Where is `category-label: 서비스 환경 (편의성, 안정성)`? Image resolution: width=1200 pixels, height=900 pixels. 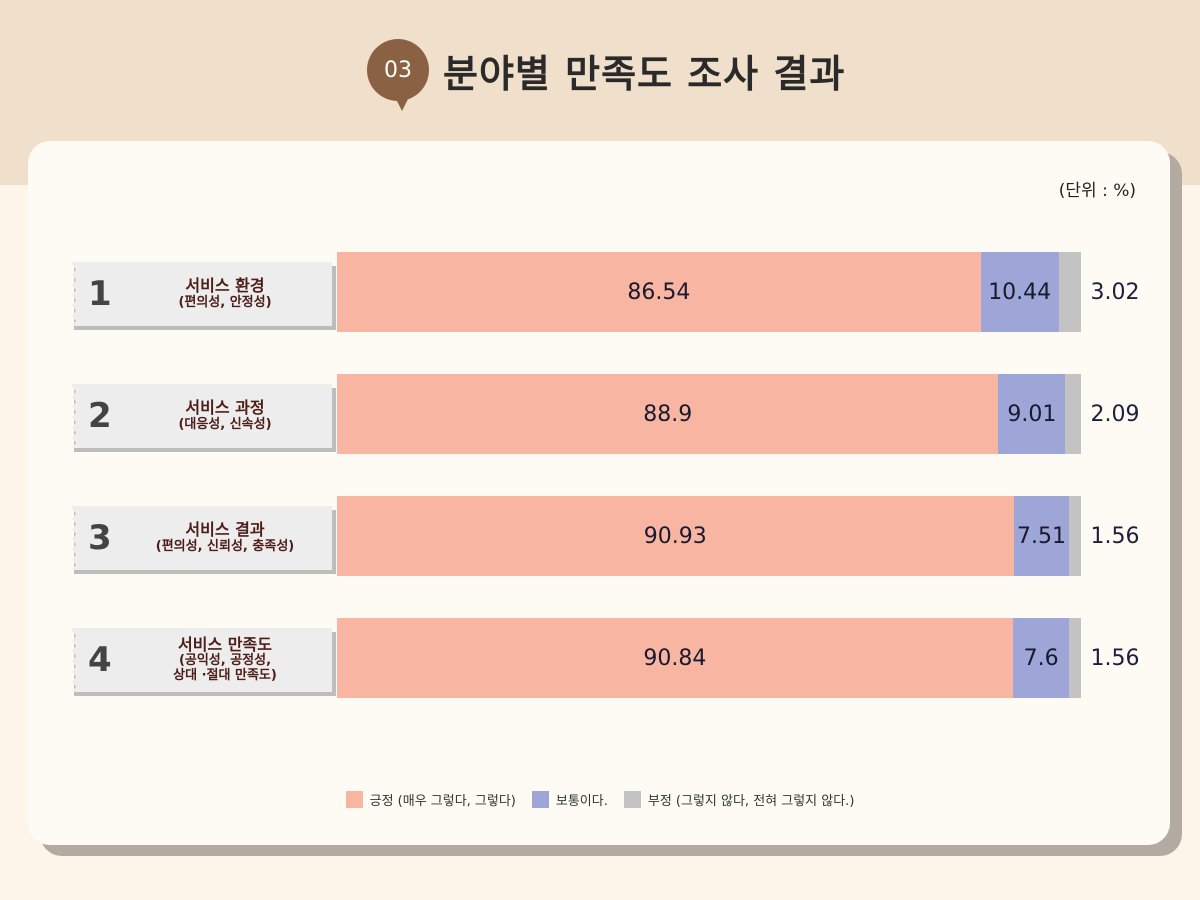
category-label: 서비스 환경 (편의성, 안정성) is located at coordinates (225, 294).